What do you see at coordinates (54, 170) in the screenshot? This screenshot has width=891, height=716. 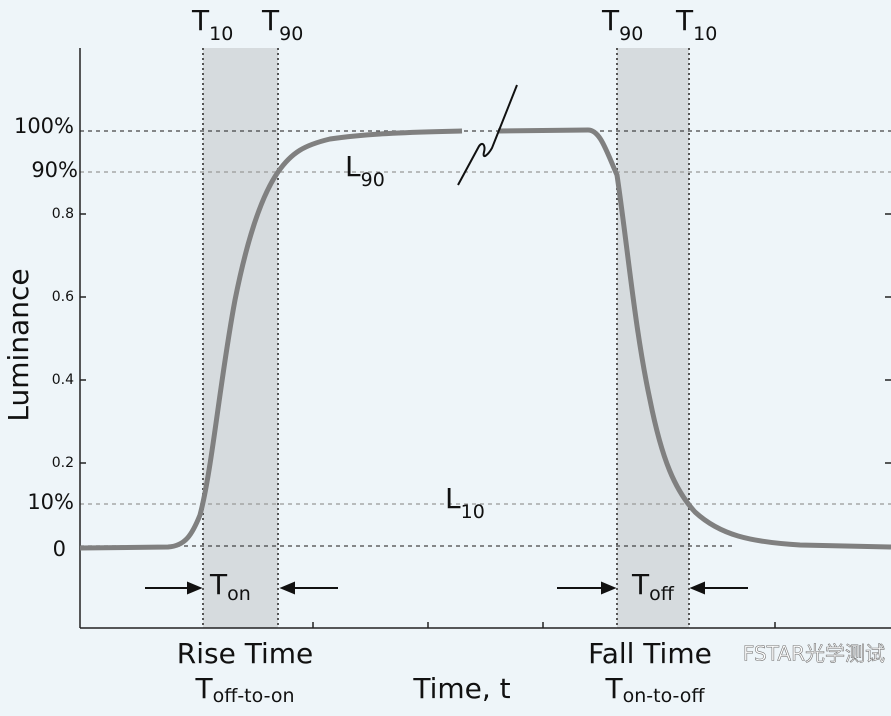 I see `y-label: 90%` at bounding box center [54, 170].